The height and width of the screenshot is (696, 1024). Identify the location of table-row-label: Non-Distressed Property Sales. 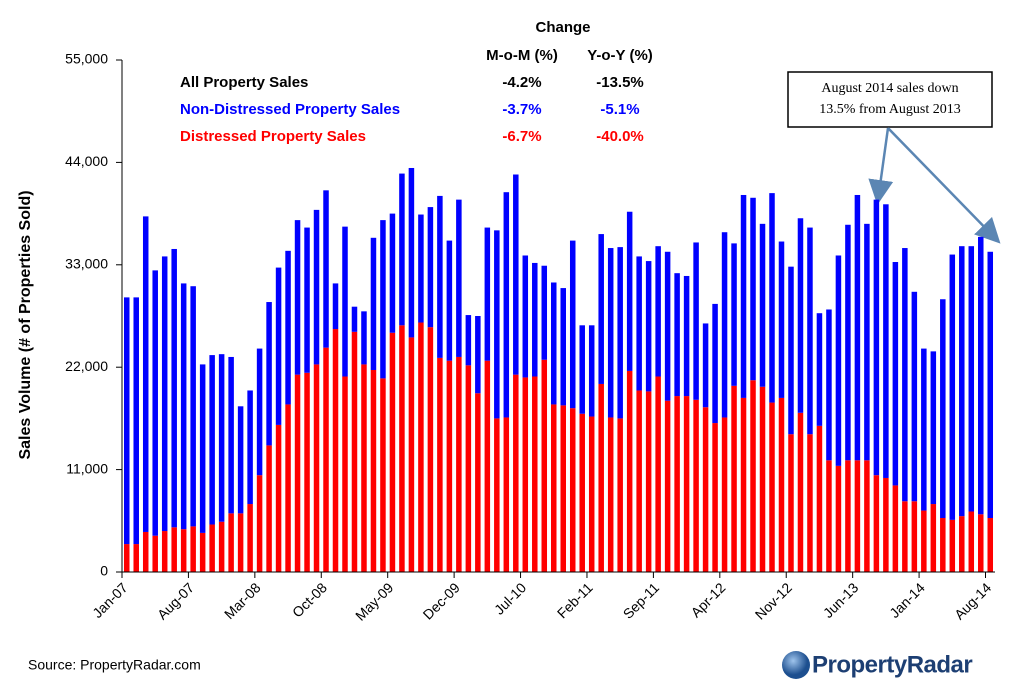
(290, 109).